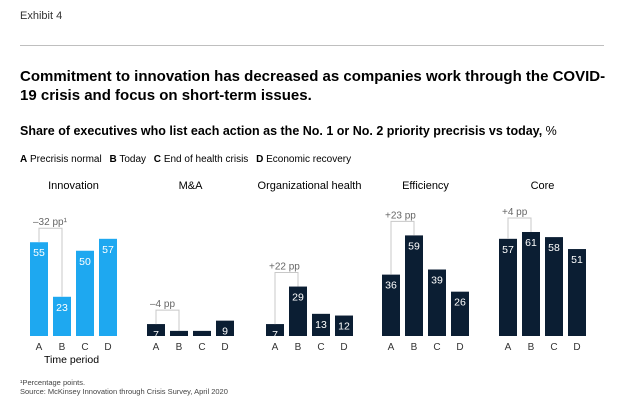  Describe the element at coordinates (343, 347) in the screenshot. I see `tick-label-organizational-health-D: D` at that location.